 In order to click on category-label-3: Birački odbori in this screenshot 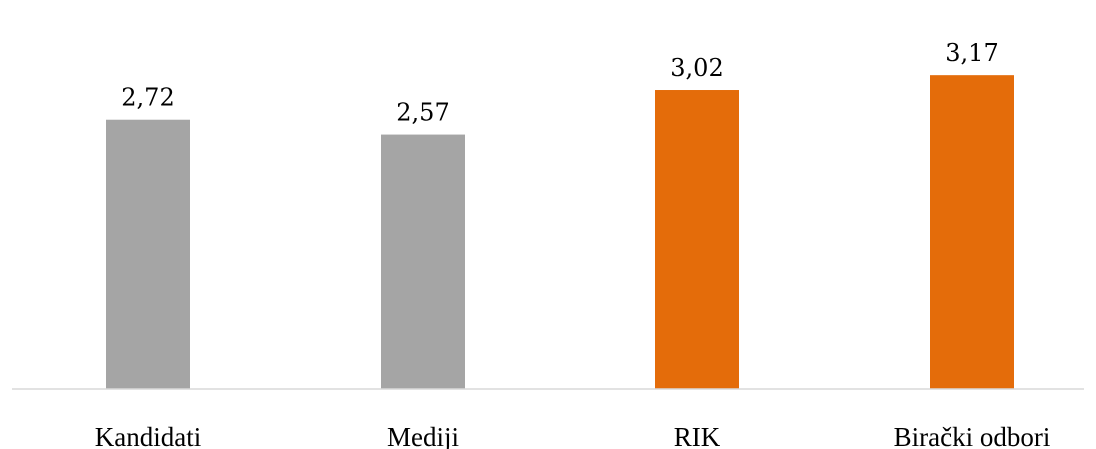, I will do `click(972, 435)`.